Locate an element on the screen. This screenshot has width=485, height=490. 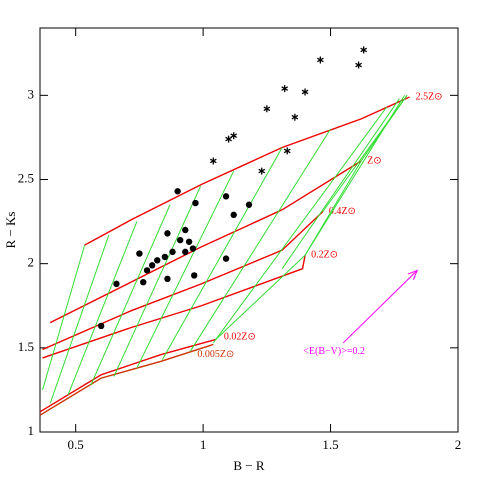
track-label: 0.02Z⊙ is located at coordinates (240, 337).